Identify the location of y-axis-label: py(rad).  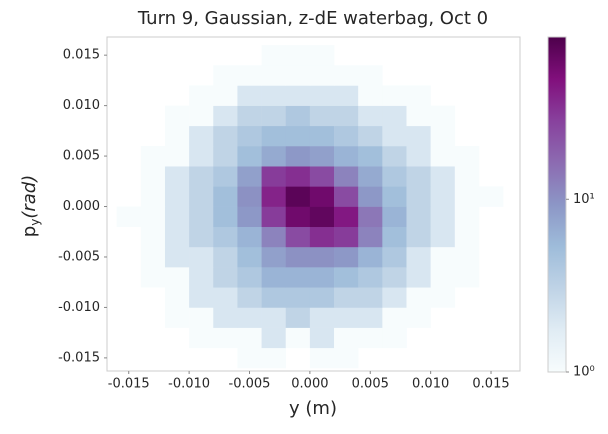
(30, 206).